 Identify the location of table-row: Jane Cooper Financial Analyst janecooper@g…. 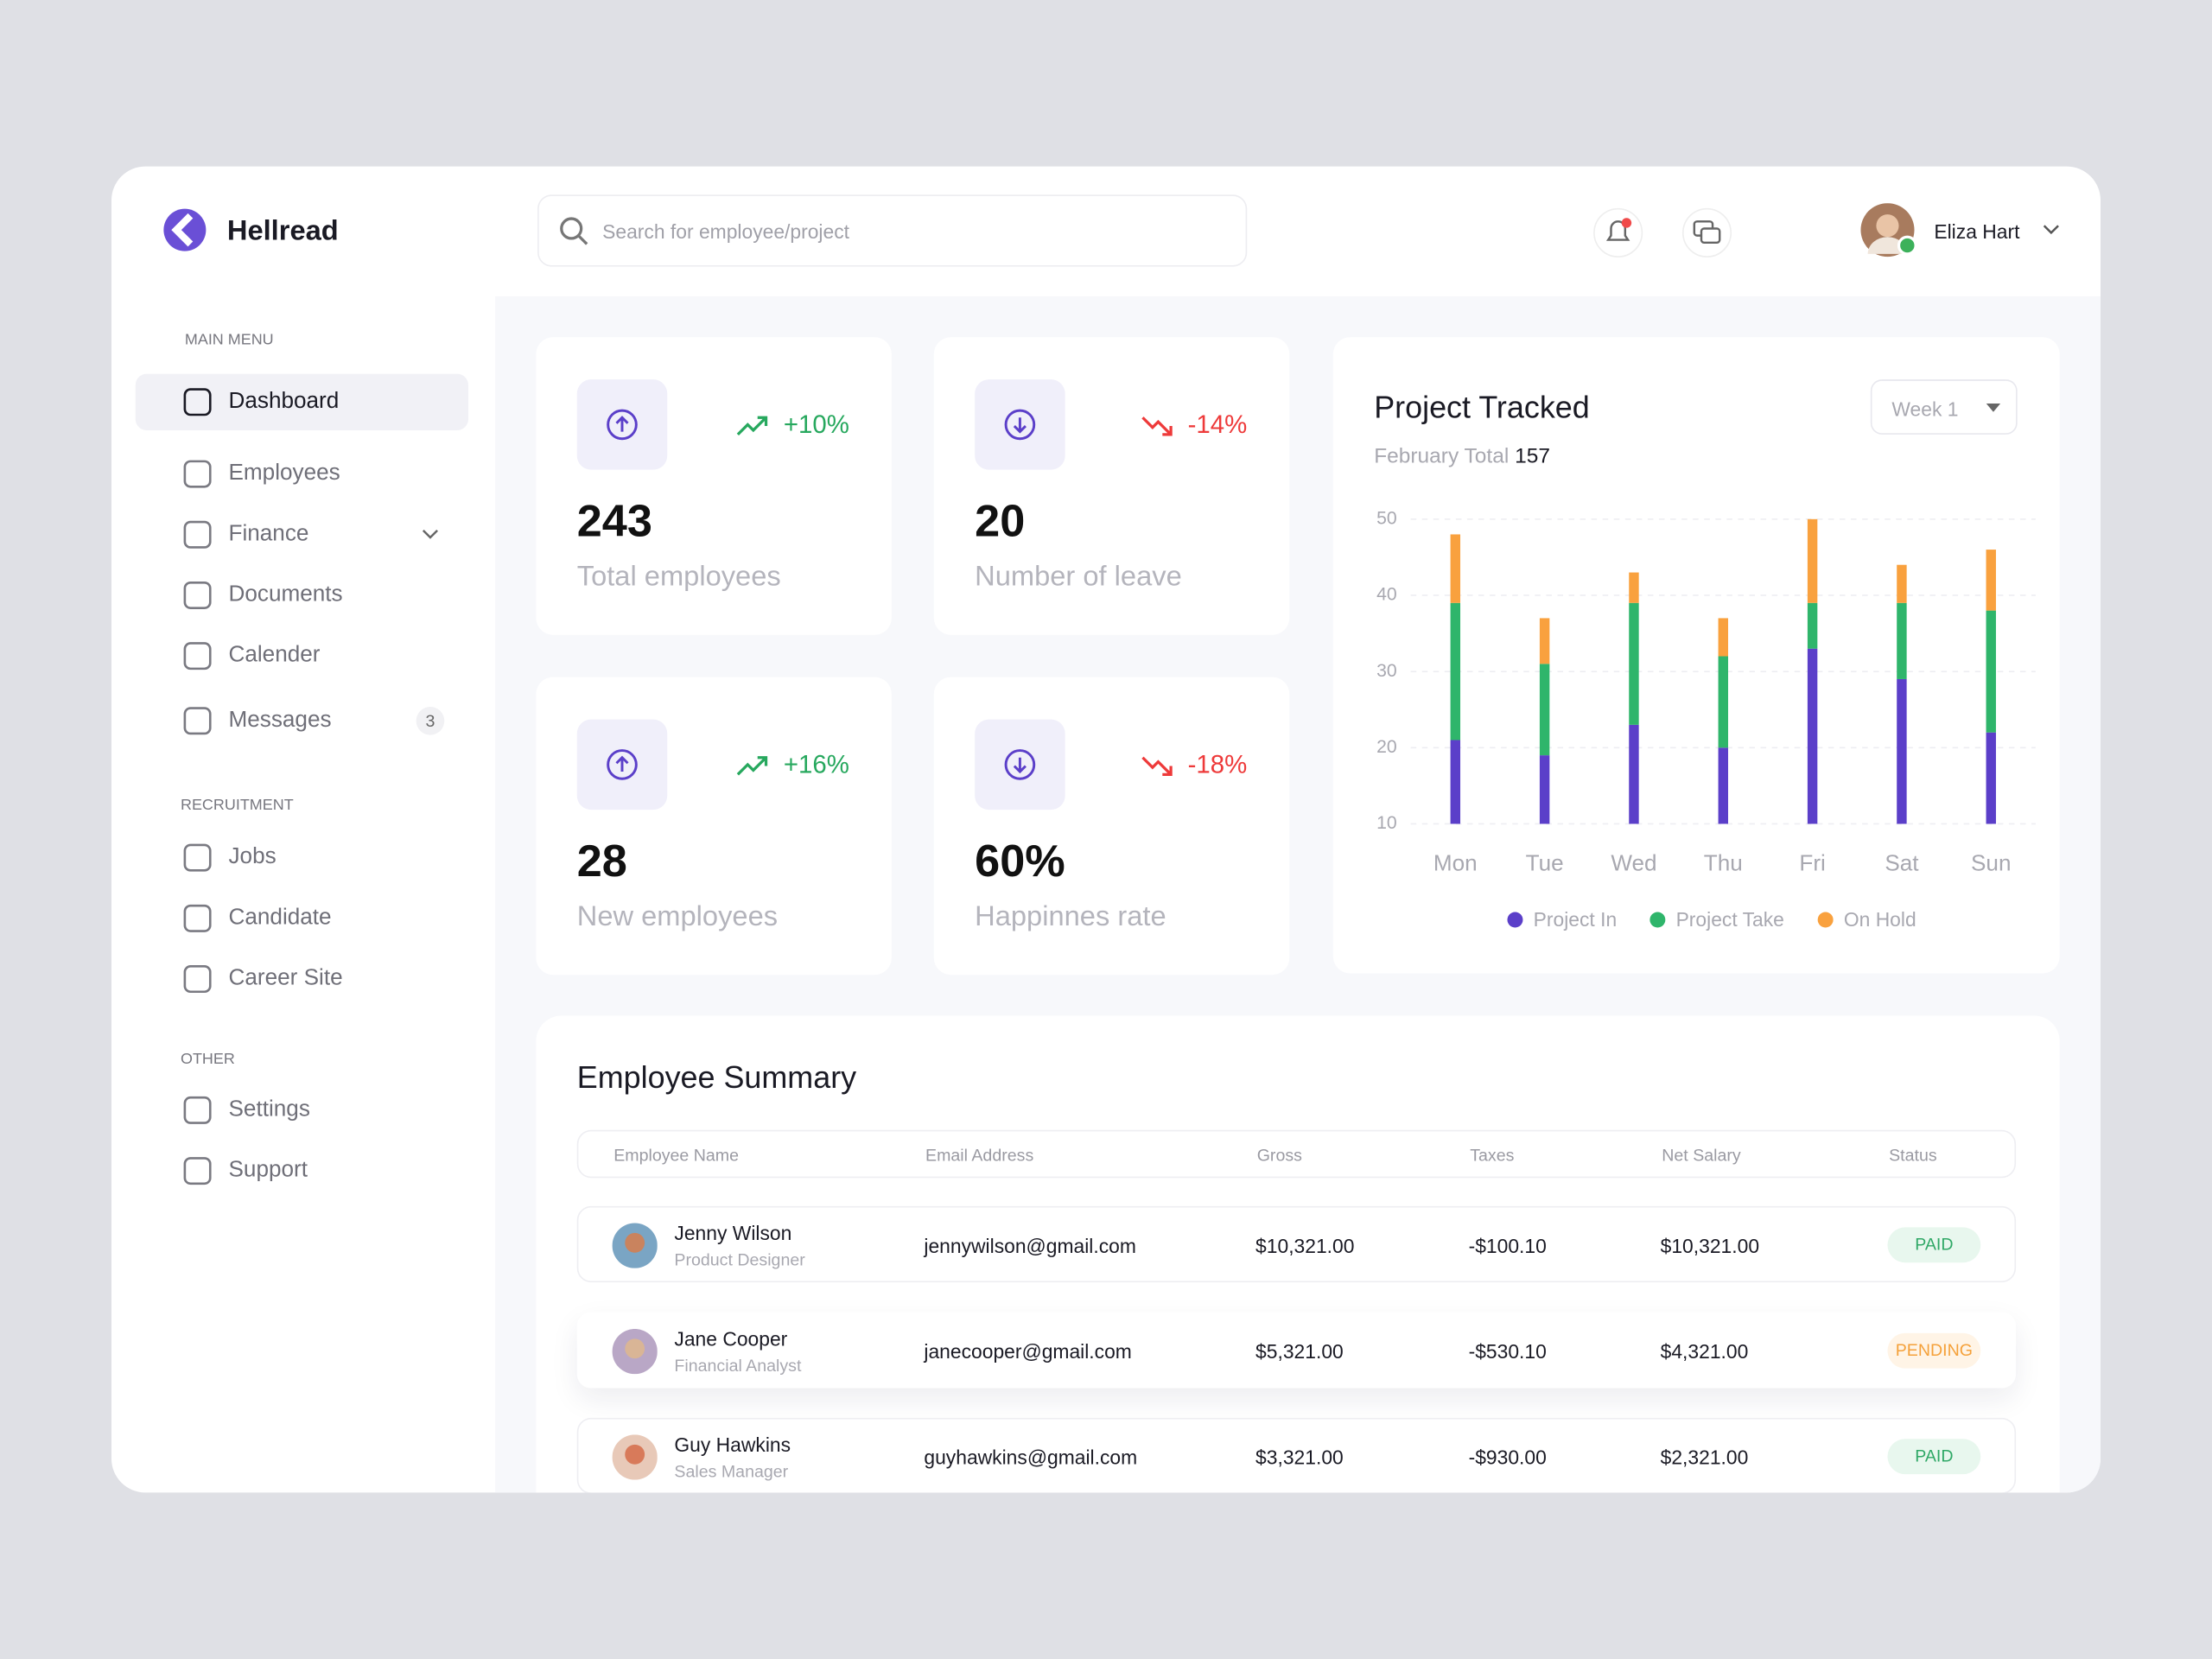
(1296, 1350).